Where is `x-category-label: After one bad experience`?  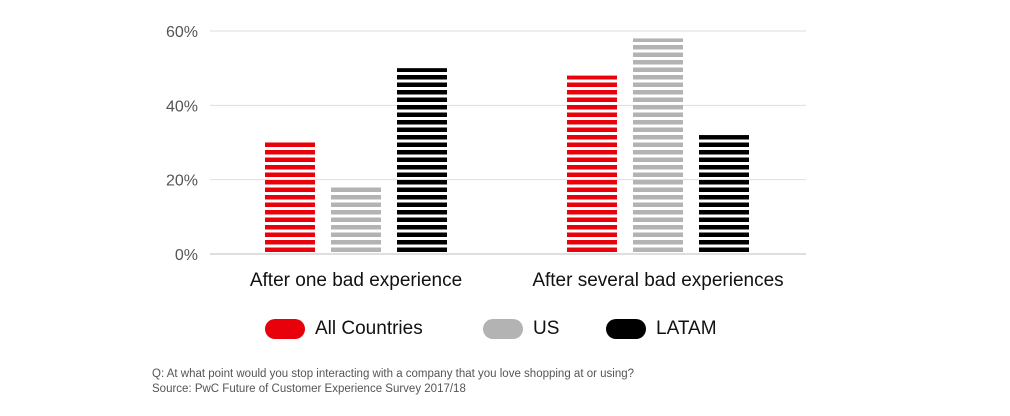 x-category-label: After one bad experience is located at coordinates (356, 280).